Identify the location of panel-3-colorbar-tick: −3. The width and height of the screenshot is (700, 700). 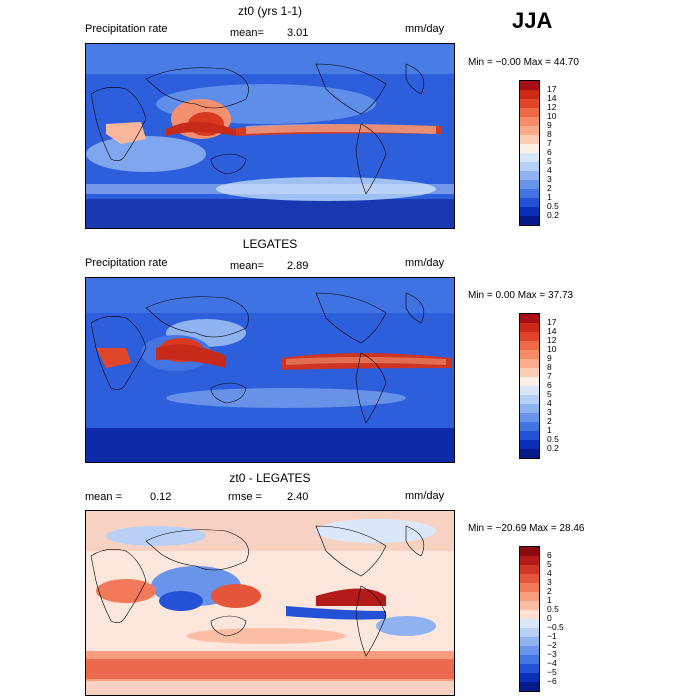
(552, 654).